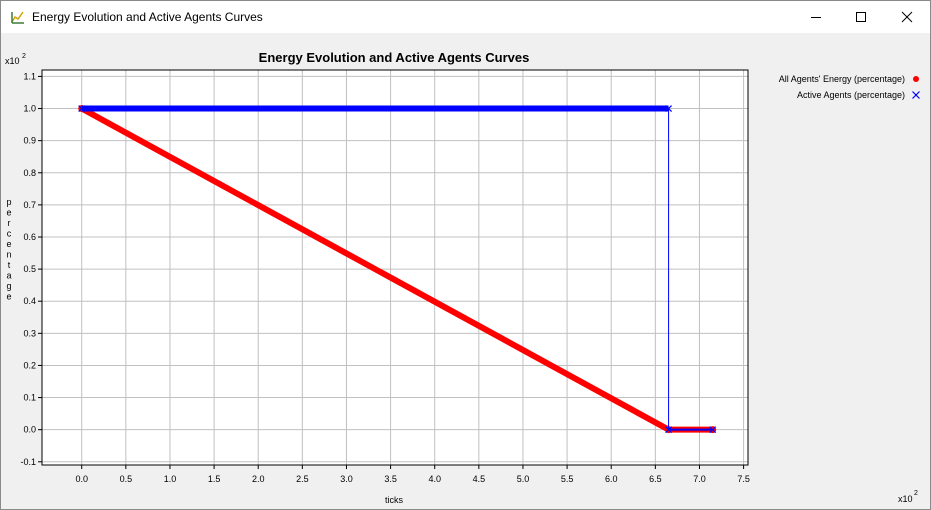  Describe the element at coordinates (8, 202) in the screenshot. I see `svg-text: p` at that location.